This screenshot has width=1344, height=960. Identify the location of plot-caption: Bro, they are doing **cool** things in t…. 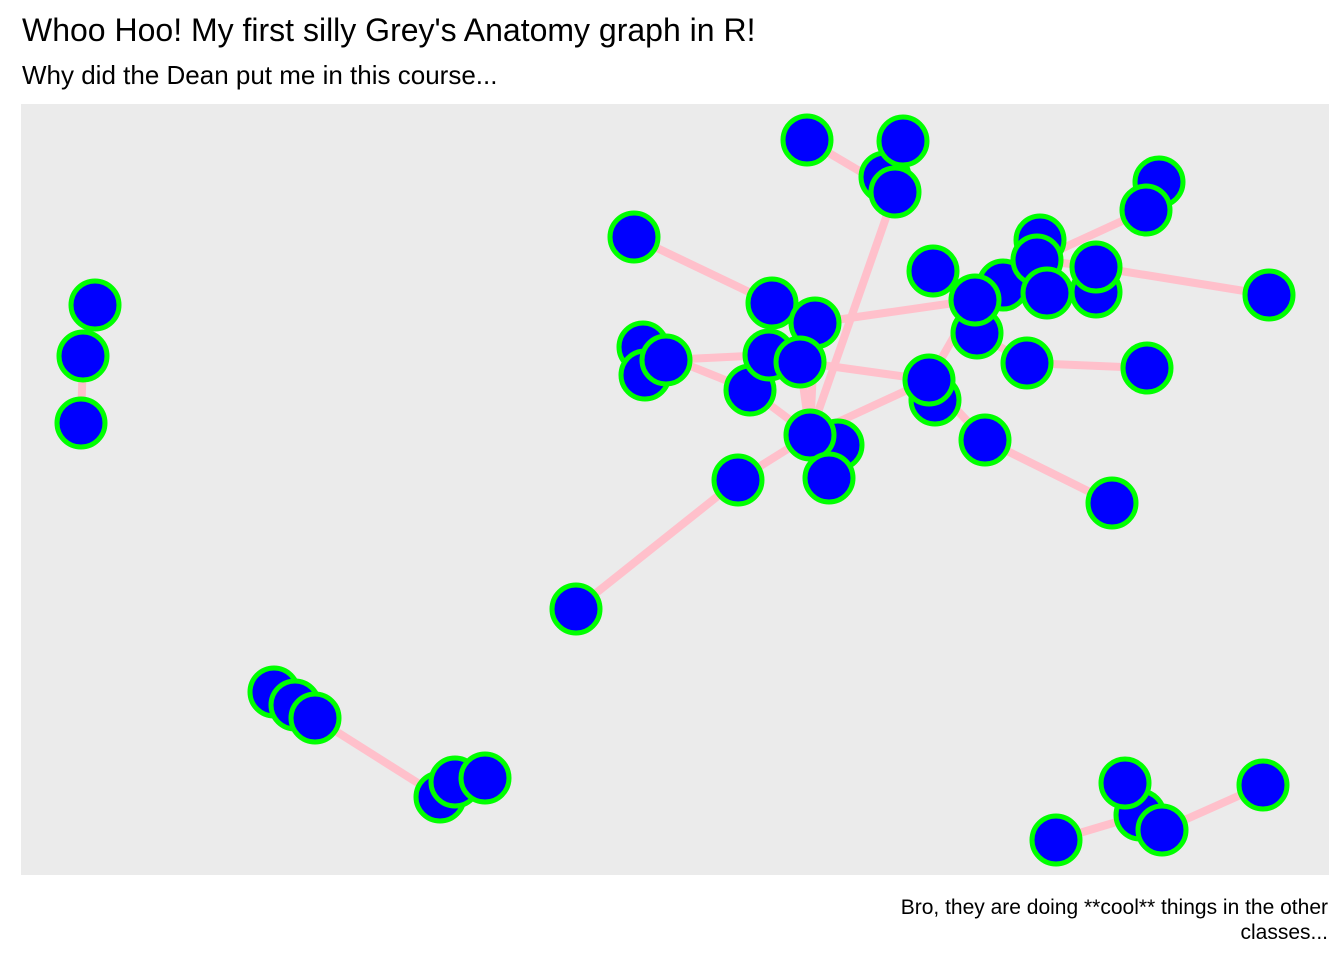
(1114, 920).